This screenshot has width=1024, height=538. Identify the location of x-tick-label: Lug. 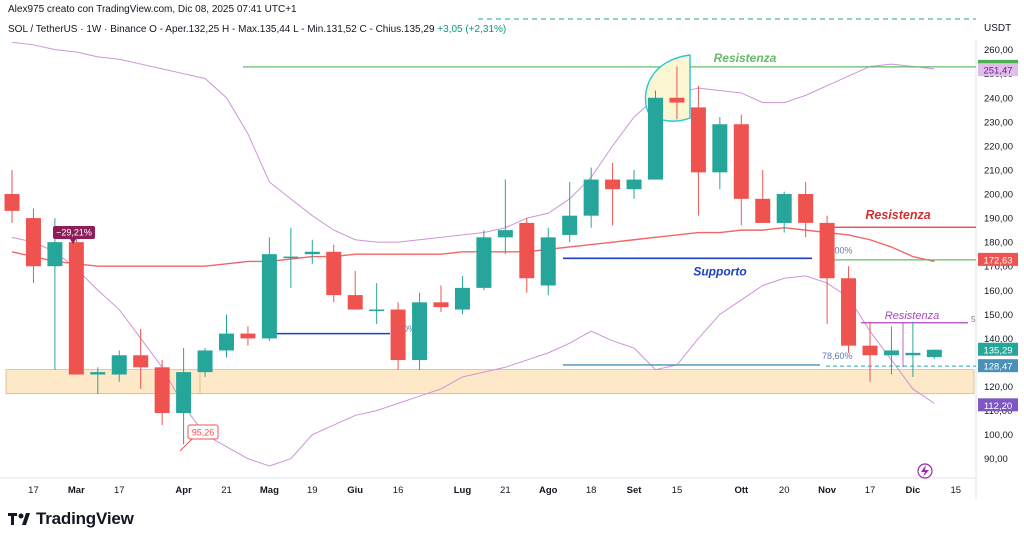
(463, 490).